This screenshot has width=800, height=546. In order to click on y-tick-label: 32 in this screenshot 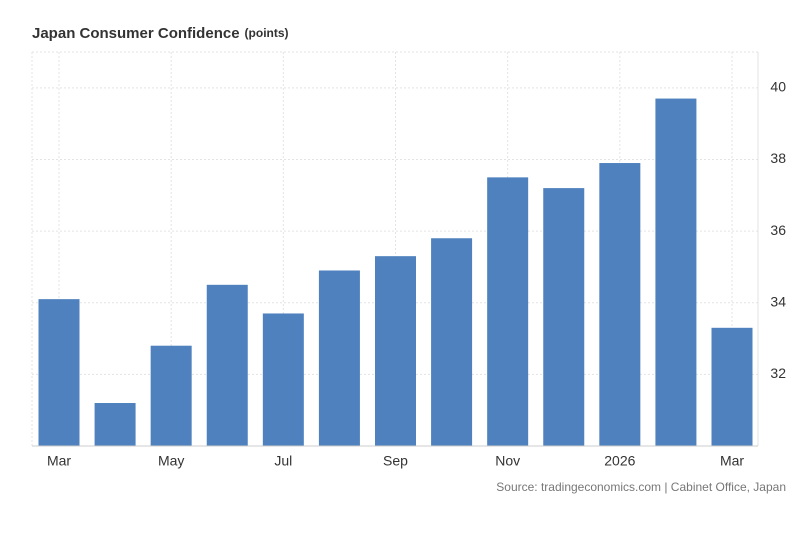, I will do `click(778, 373)`.